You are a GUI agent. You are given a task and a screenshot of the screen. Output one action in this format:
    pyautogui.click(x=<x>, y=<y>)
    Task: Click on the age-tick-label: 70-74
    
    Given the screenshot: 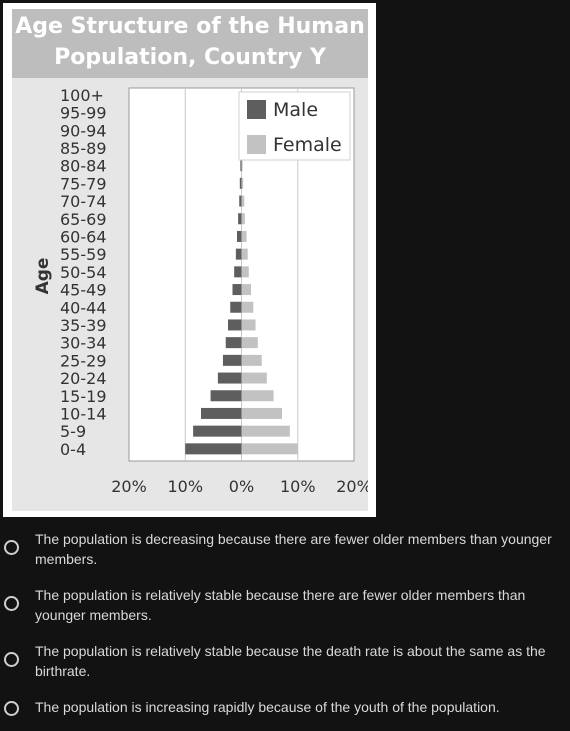 What is the action you would take?
    pyautogui.click(x=83, y=201)
    